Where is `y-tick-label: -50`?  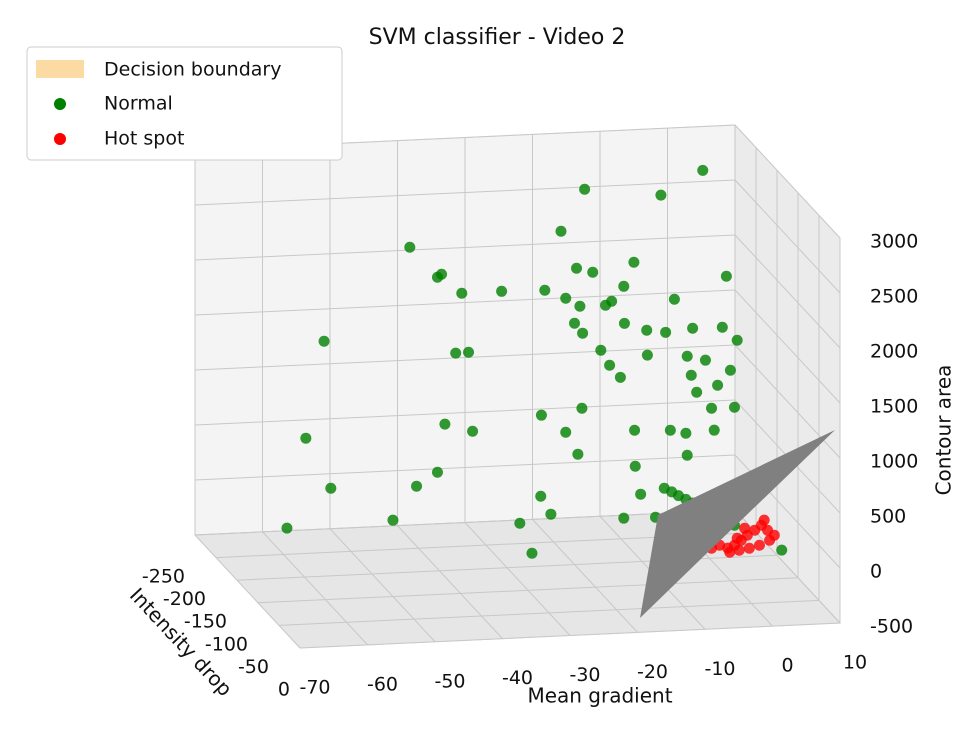 y-tick-label: -50 is located at coordinates (253, 667).